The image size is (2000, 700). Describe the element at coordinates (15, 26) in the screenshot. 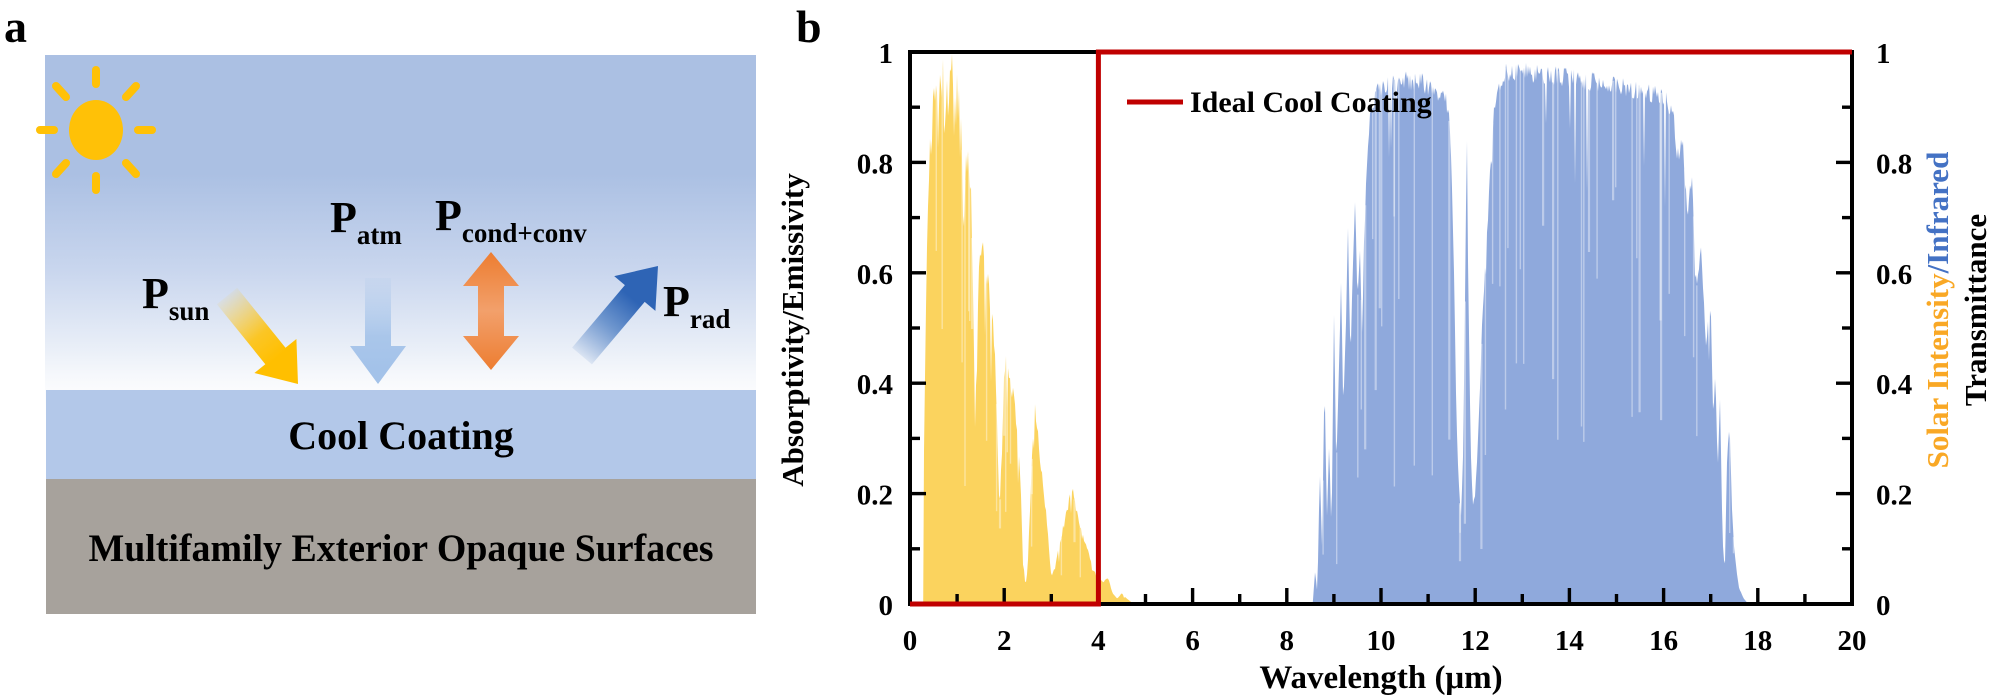

I see `panel-label-a: a` at that location.